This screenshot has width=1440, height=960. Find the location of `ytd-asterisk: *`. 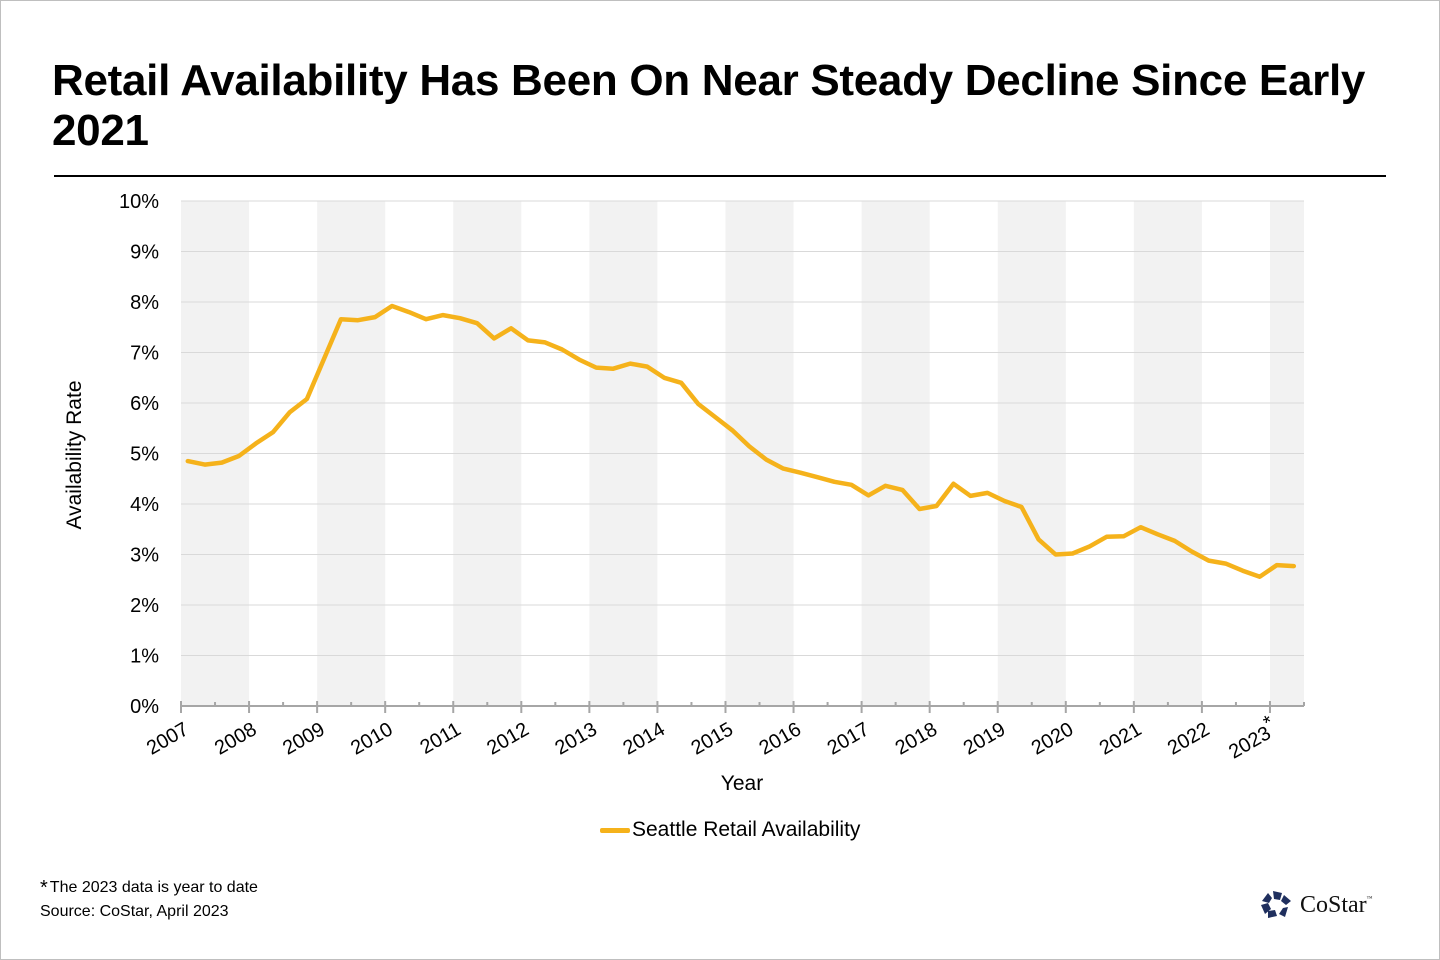

ytd-asterisk: * is located at coordinates (1269, 722).